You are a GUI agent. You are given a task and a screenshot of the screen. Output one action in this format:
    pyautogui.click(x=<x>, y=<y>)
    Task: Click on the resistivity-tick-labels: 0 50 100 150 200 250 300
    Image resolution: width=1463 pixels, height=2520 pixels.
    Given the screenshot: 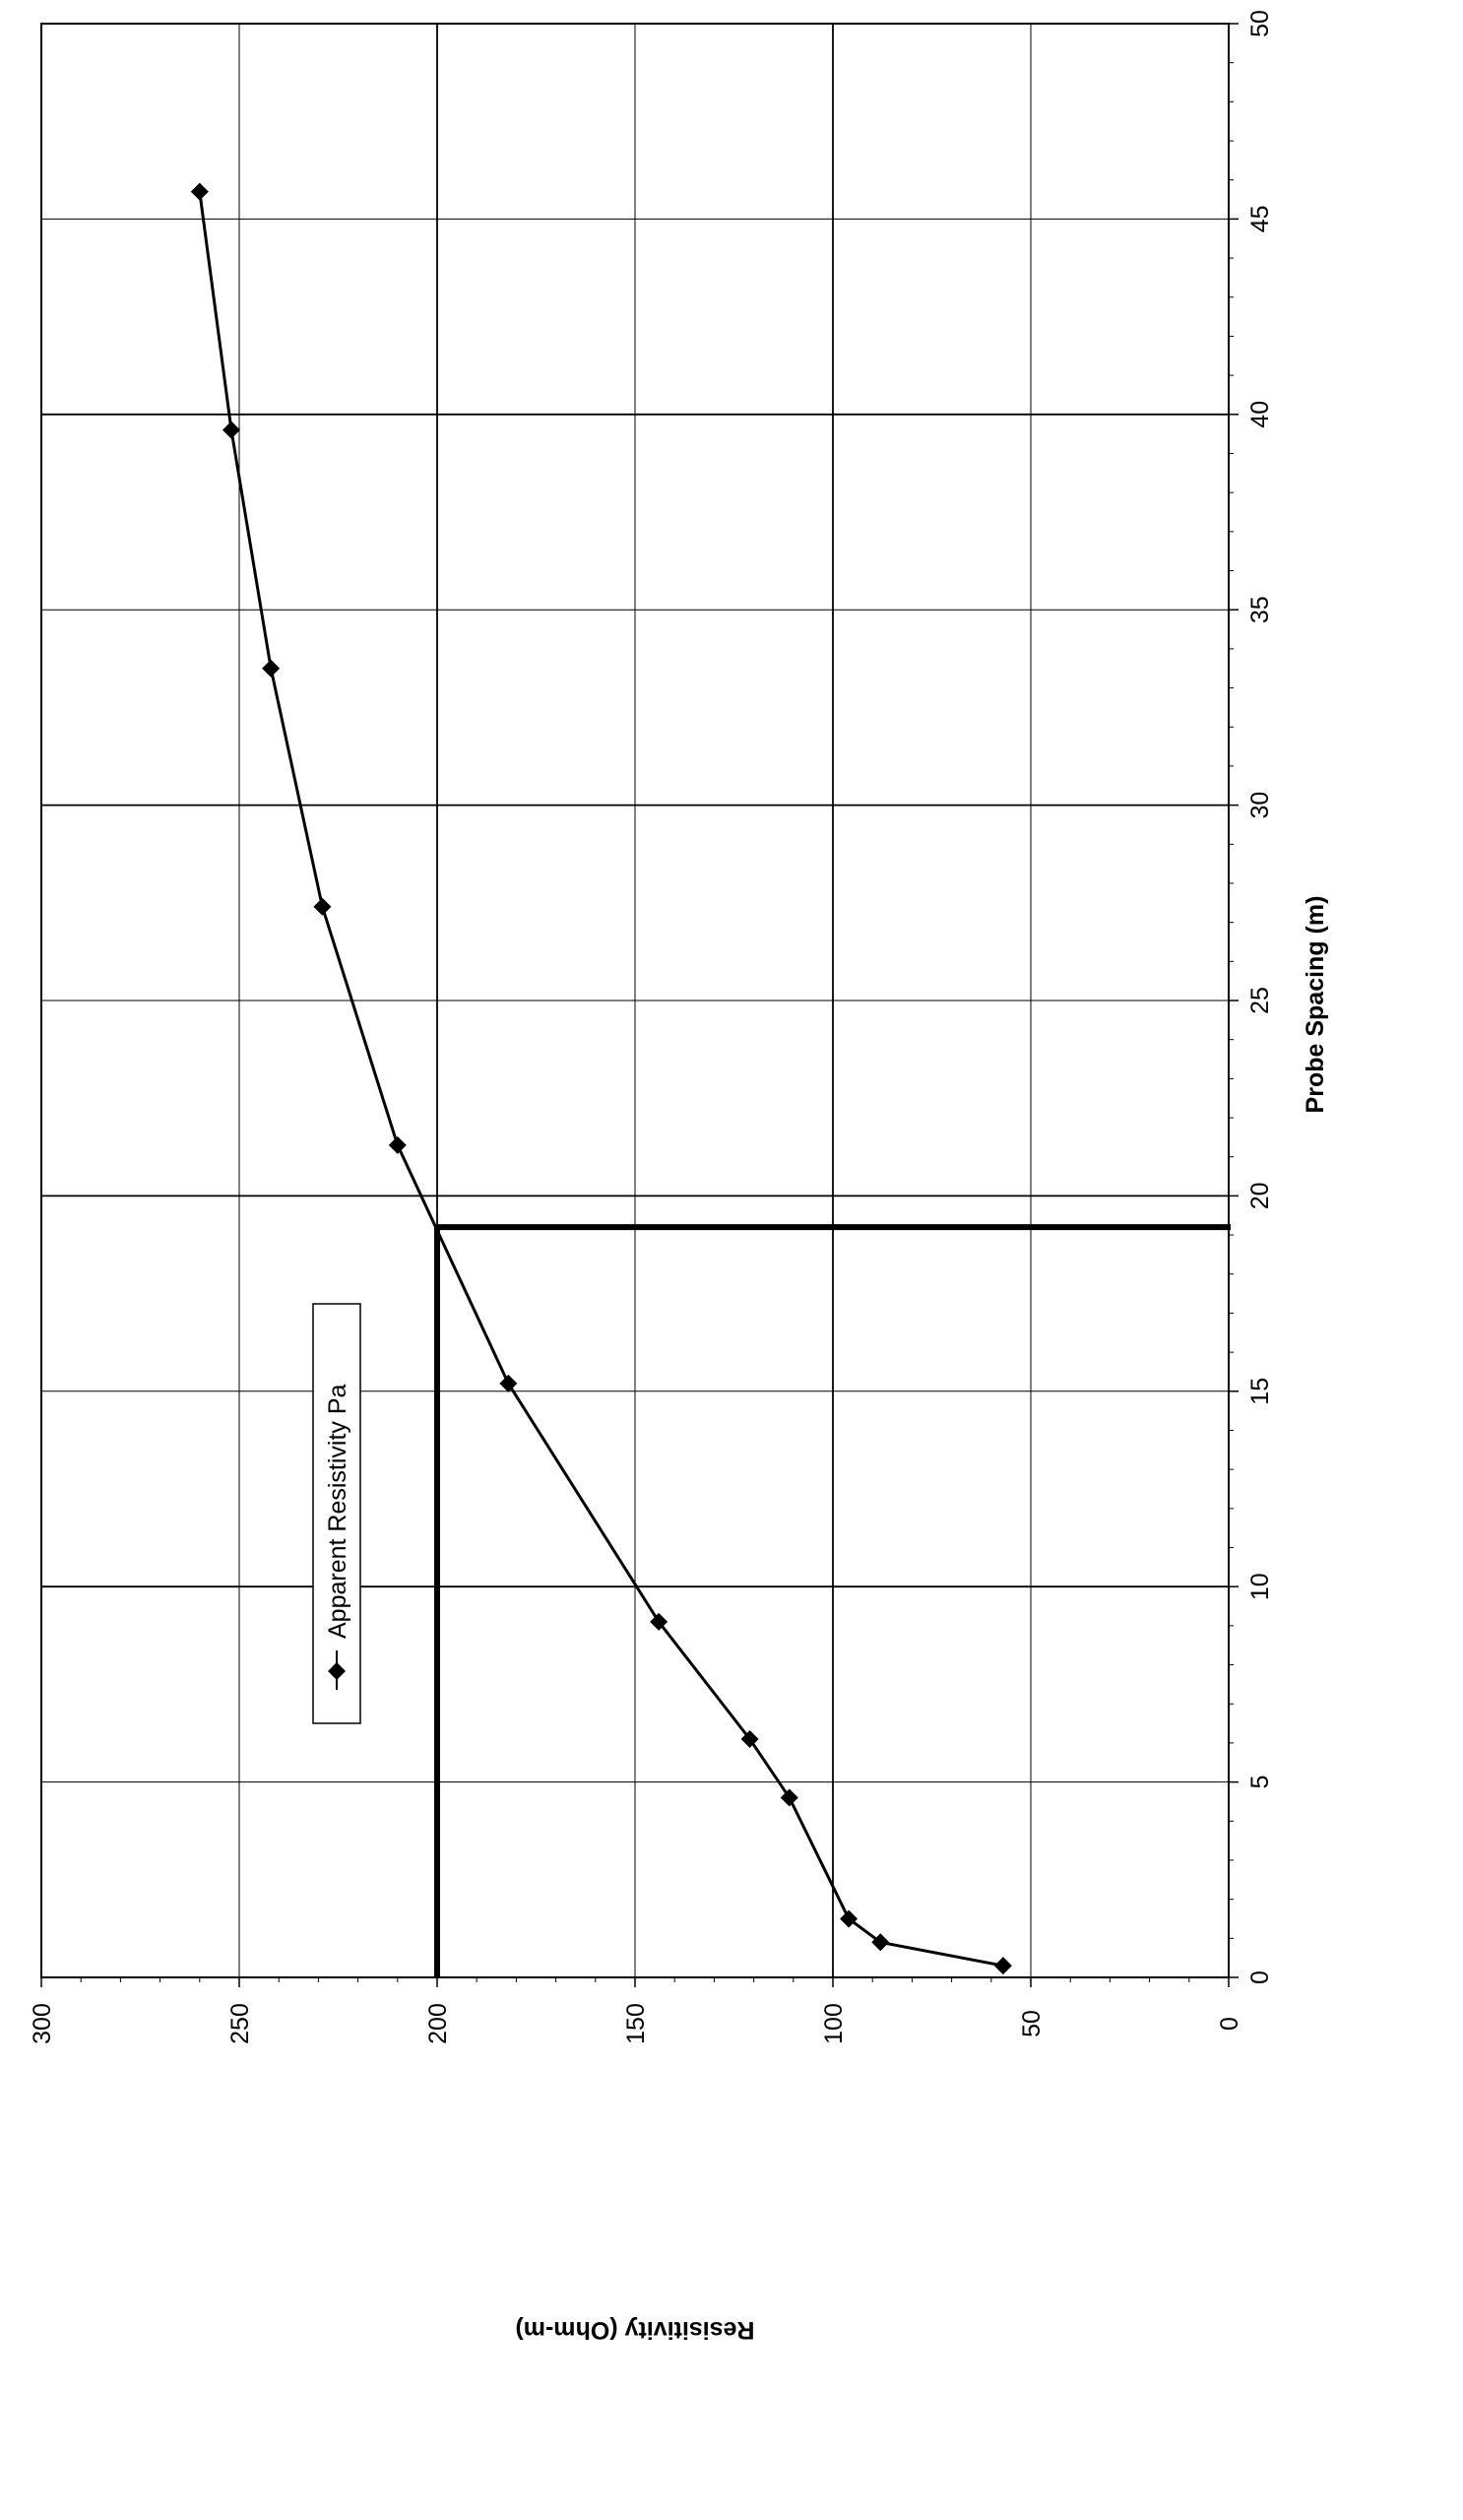 What is the action you would take?
    pyautogui.click(x=636, y=2023)
    